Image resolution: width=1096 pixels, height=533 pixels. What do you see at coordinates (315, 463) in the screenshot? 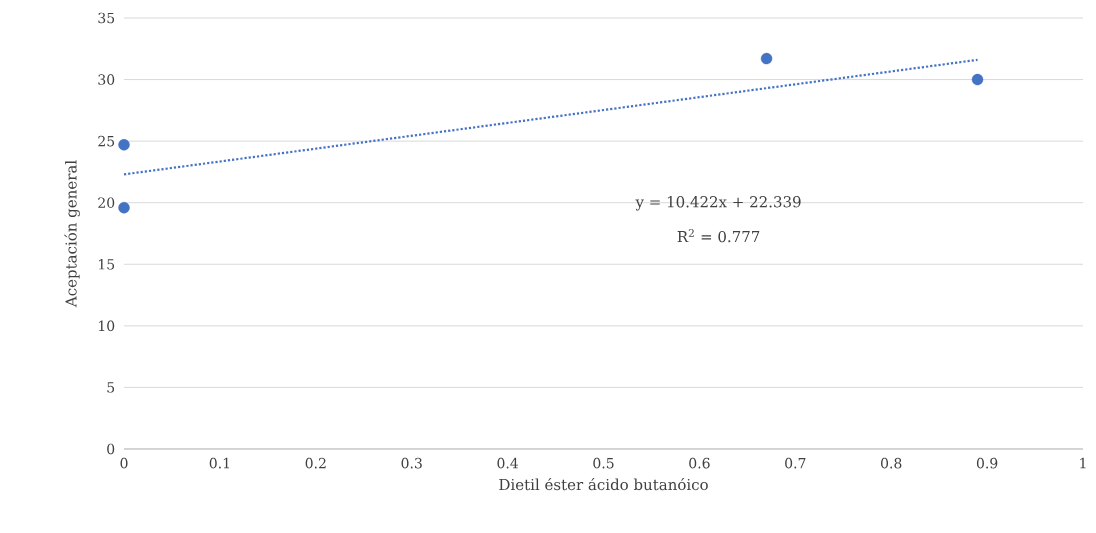
I see `x-tick-label: 0.2` at bounding box center [315, 463].